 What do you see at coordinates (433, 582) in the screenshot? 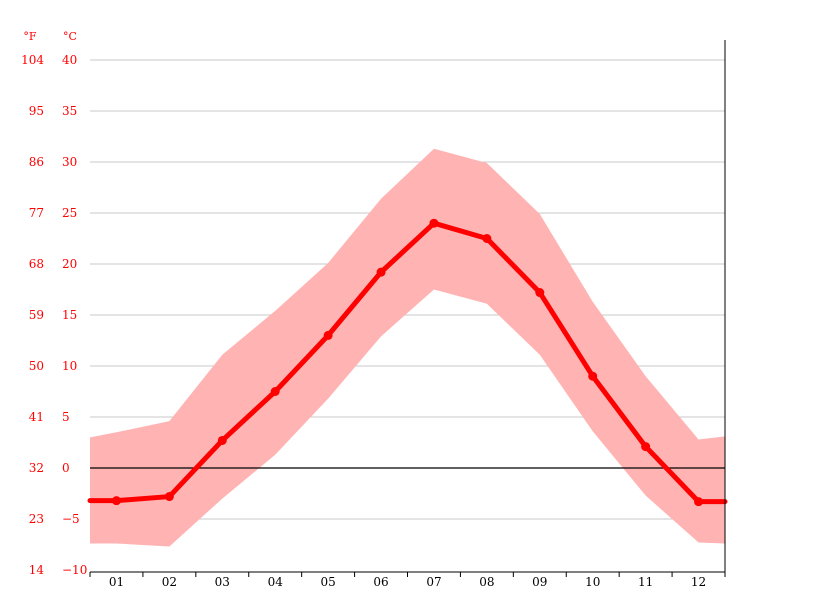
I see `month-tick-label: 07` at bounding box center [433, 582].